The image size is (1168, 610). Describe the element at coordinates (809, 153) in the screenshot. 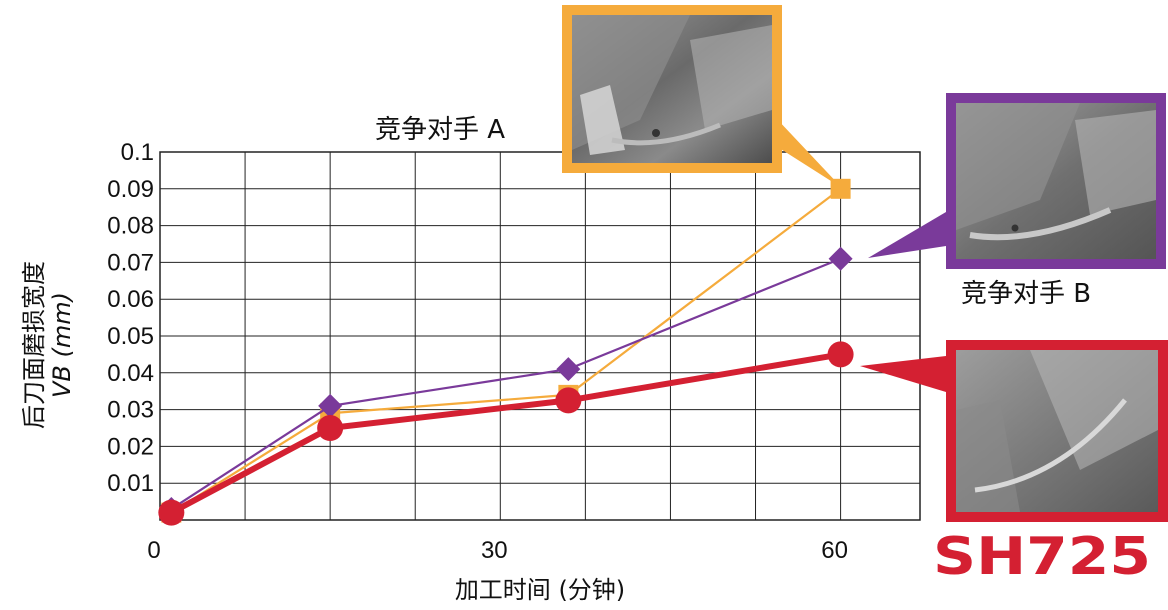

I see `callout-a-pointer` at that location.